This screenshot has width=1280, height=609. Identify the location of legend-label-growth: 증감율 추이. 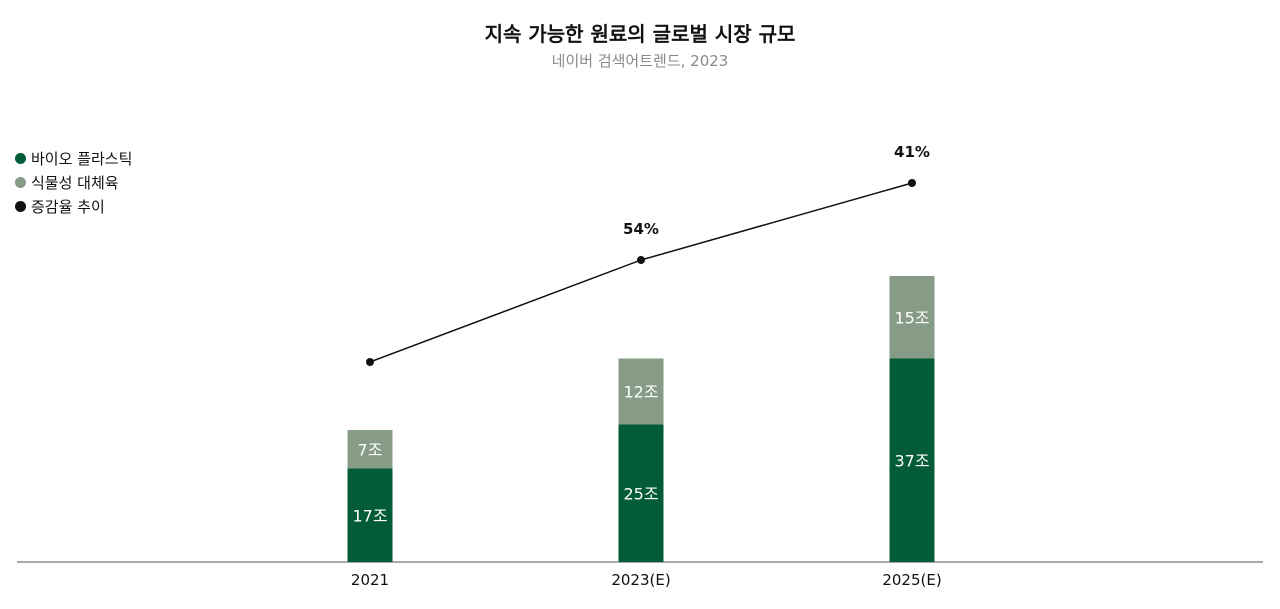
(68, 206).